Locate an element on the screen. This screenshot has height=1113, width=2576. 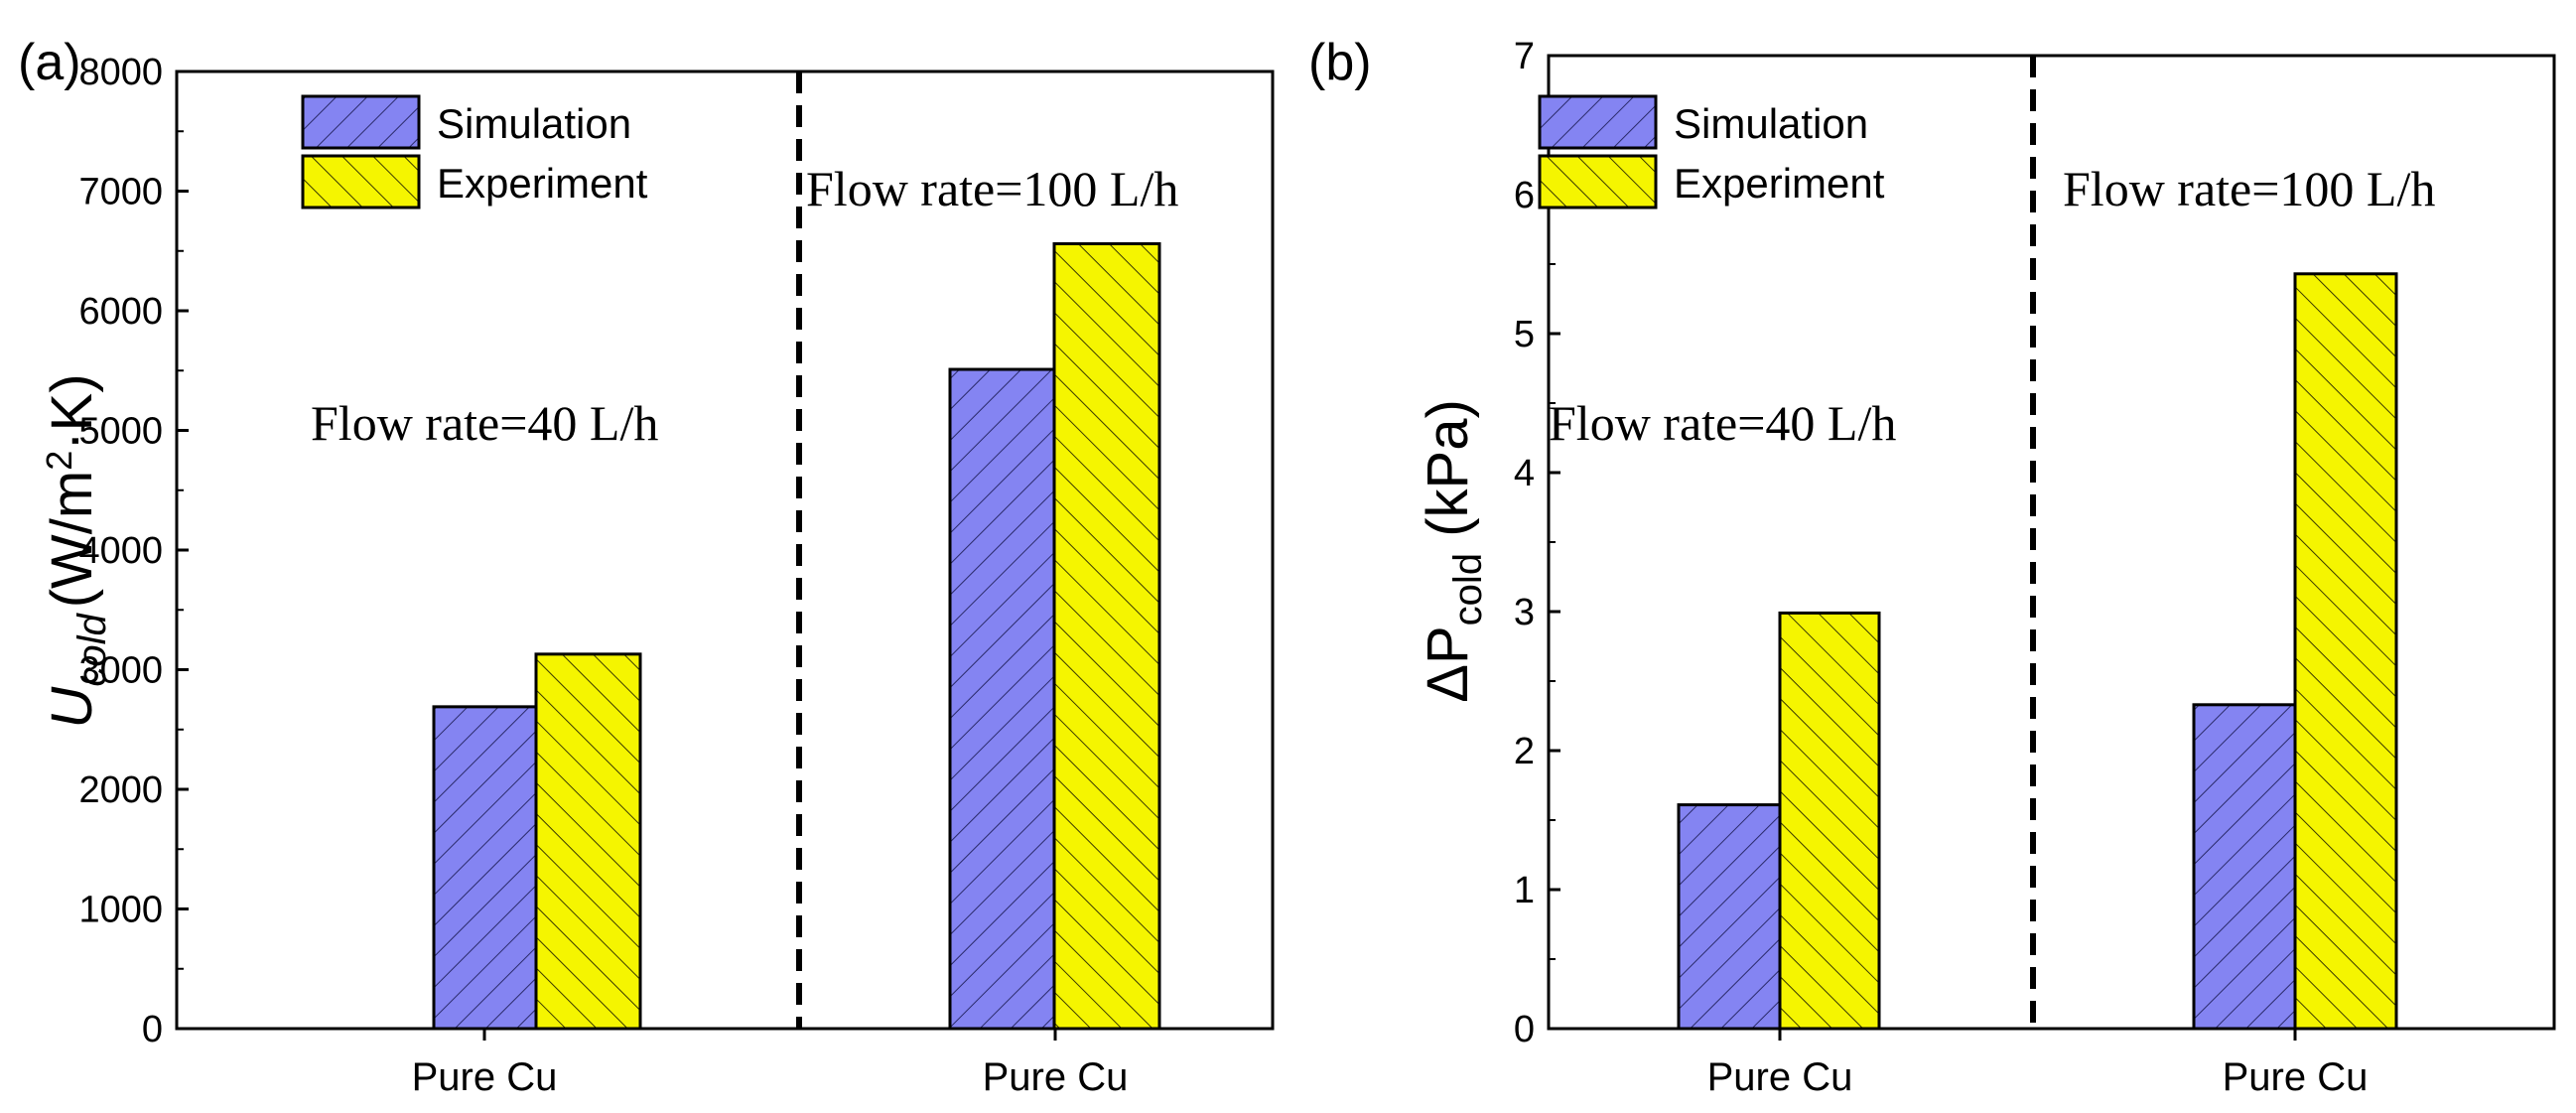
svg-text: ΔPcold (kPa) is located at coordinates (1453, 551).